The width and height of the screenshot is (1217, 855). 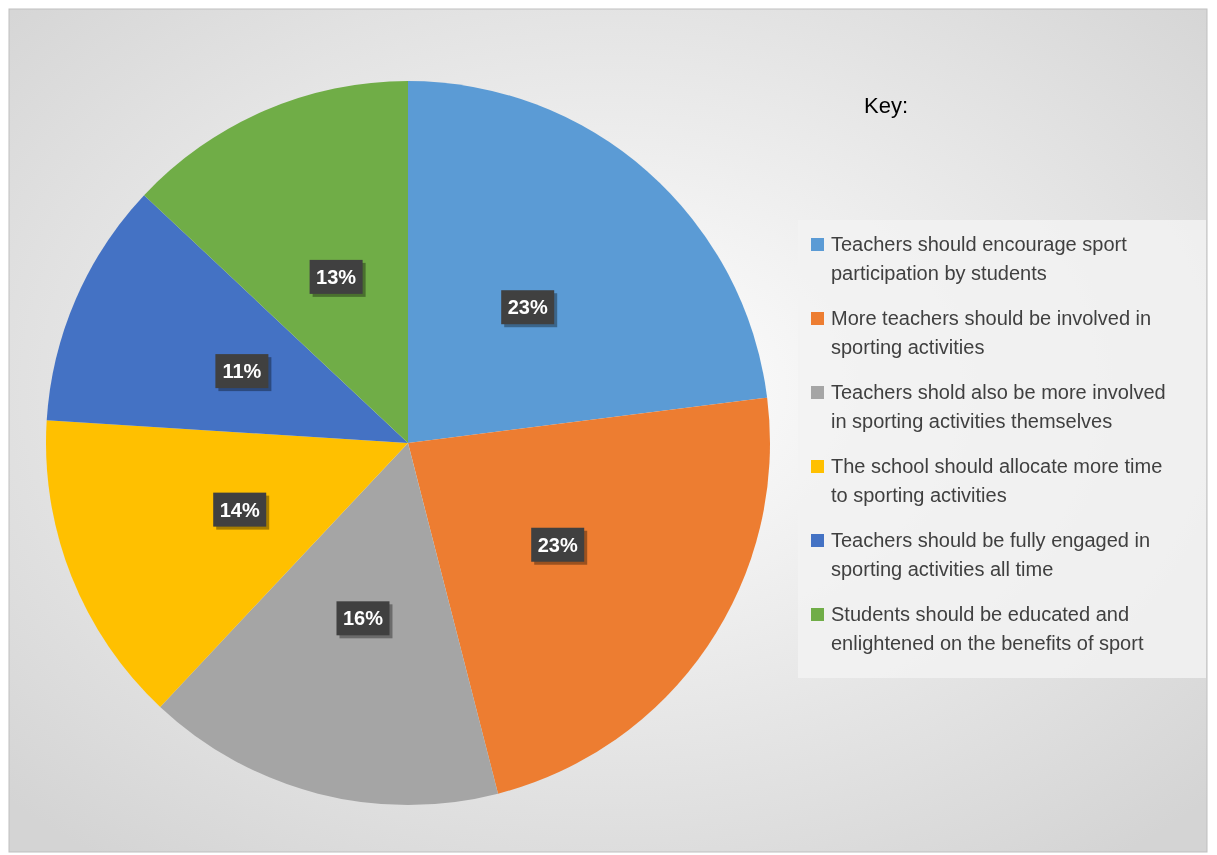 What do you see at coordinates (336, 276) in the screenshot?
I see `data-label: 13%` at bounding box center [336, 276].